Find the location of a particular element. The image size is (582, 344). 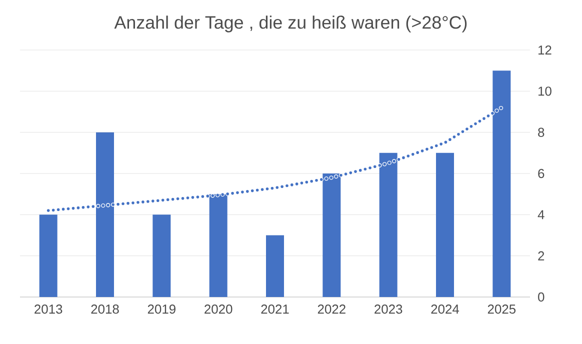

x-tick-label: 2023 is located at coordinates (388, 309).